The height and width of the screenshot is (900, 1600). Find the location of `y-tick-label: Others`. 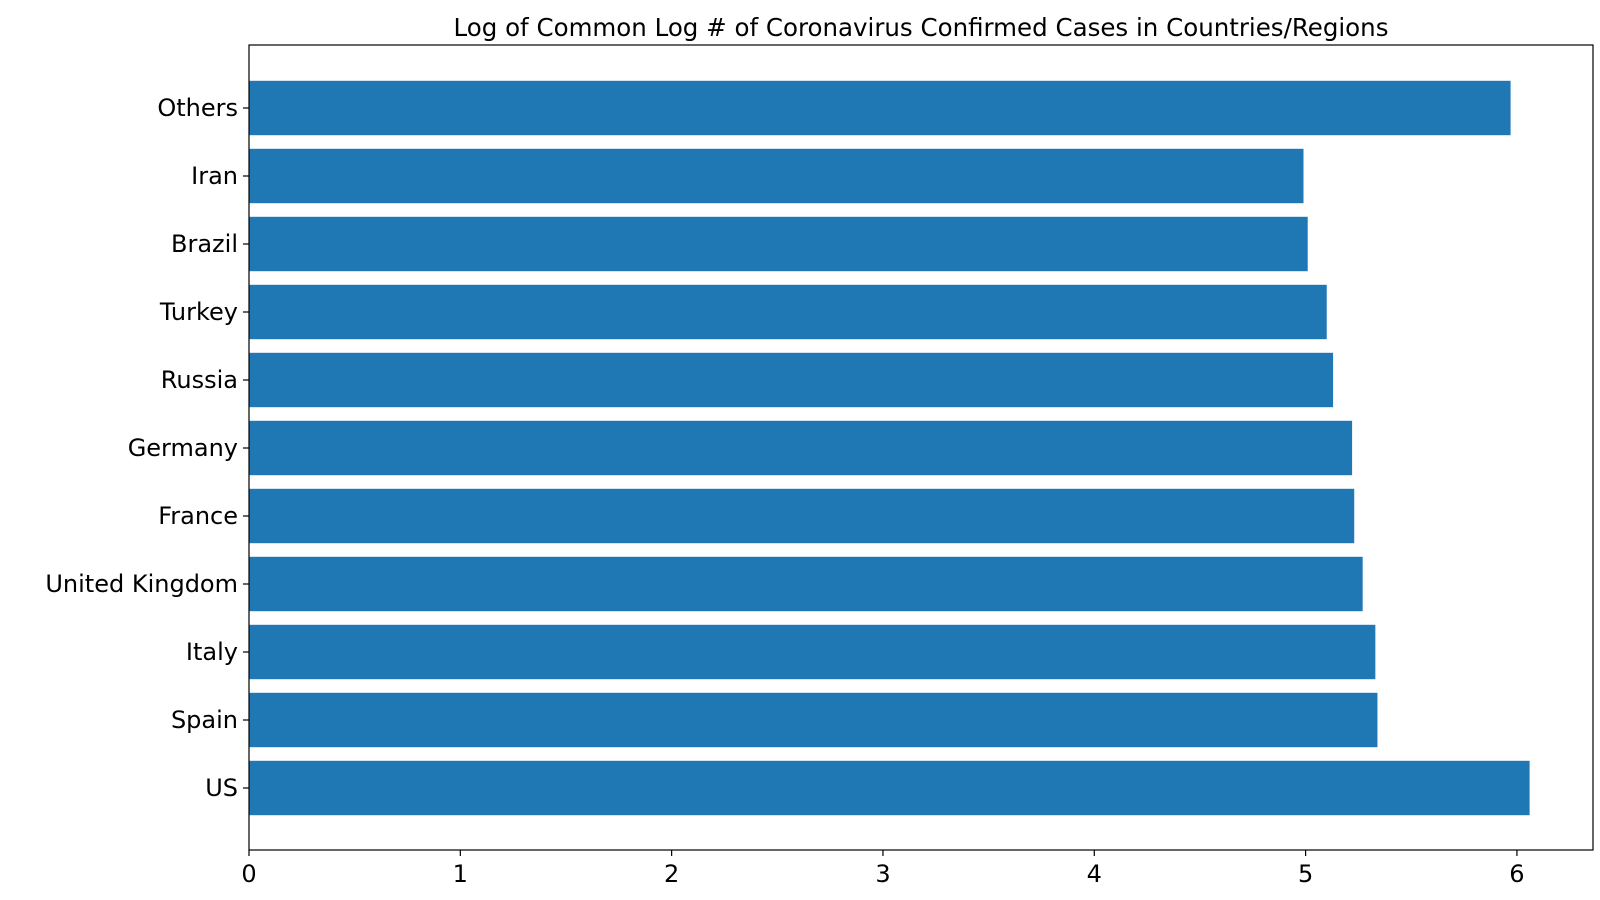

y-tick-label: Others is located at coordinates (197, 108).